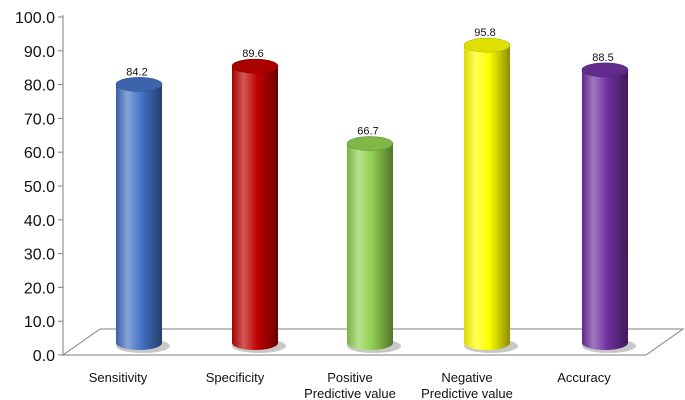  I want to click on category-label: Sensitivity, so click(118, 377).